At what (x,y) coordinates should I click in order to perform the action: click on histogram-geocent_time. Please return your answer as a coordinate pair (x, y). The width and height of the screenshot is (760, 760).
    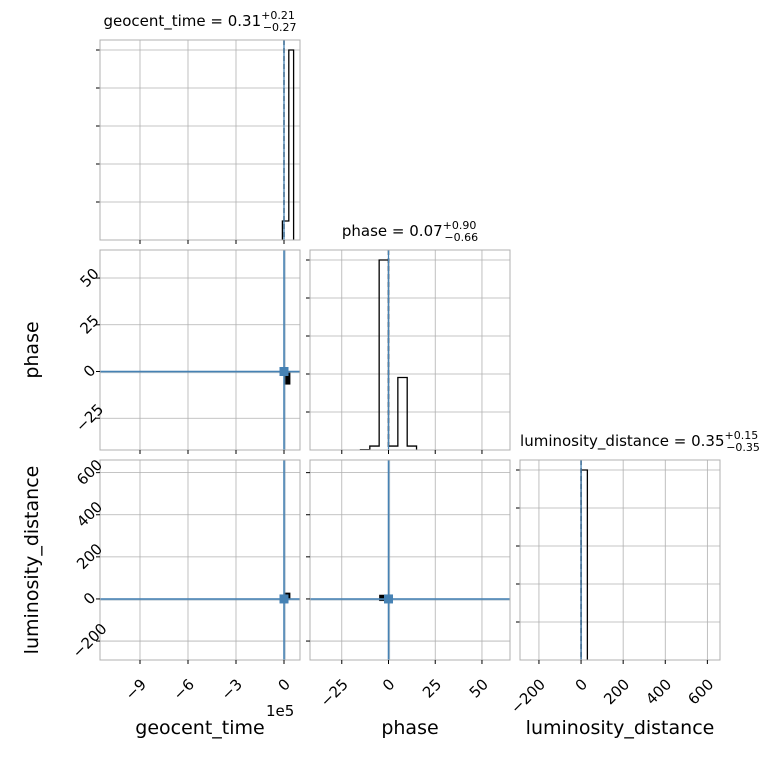
    Looking at the image, I should click on (288, 144).